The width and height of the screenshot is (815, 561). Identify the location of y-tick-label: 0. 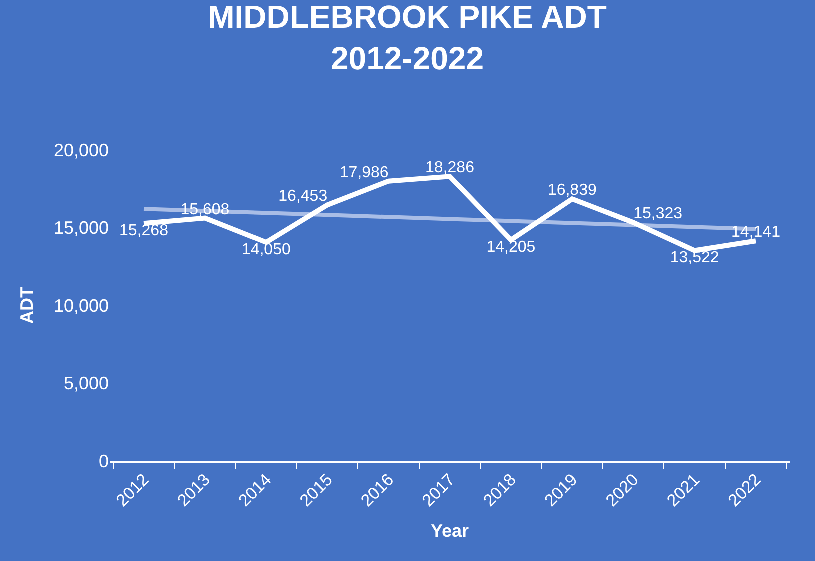
(103, 461).